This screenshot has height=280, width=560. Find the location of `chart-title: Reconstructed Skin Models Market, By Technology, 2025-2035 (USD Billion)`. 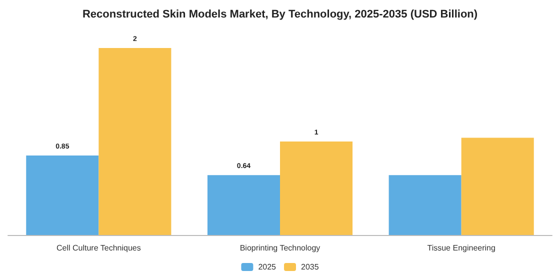

chart-title: Reconstructed Skin Models Market, By Technology, 2025-2035 (USD Billion) is located at coordinates (280, 14).